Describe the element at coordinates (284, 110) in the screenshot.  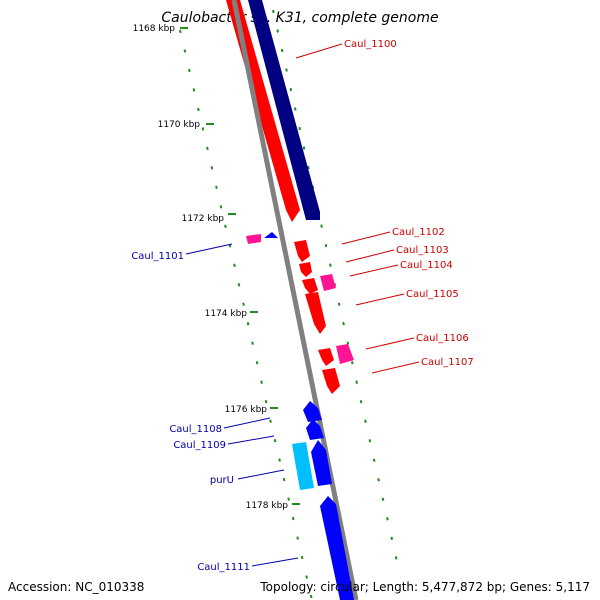
I see `dark-blue-feature` at that location.